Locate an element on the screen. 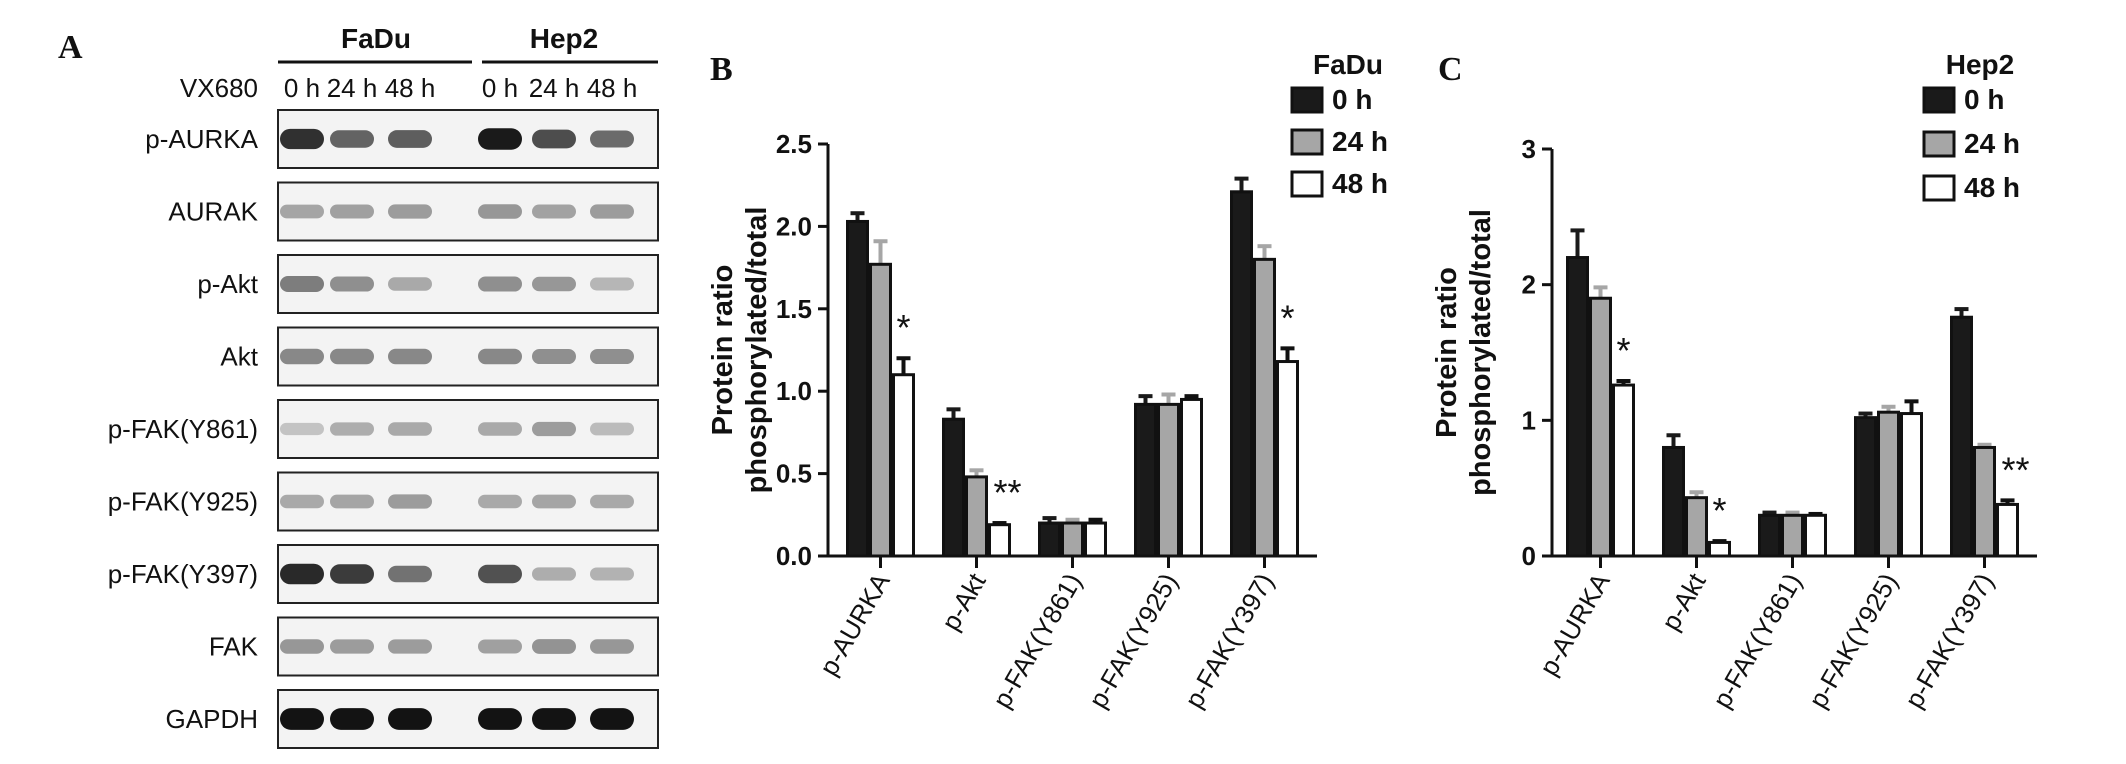 The width and height of the screenshot is (2126, 764). x-tick-label: p-FAK(Y925) is located at coordinates (1853, 640).